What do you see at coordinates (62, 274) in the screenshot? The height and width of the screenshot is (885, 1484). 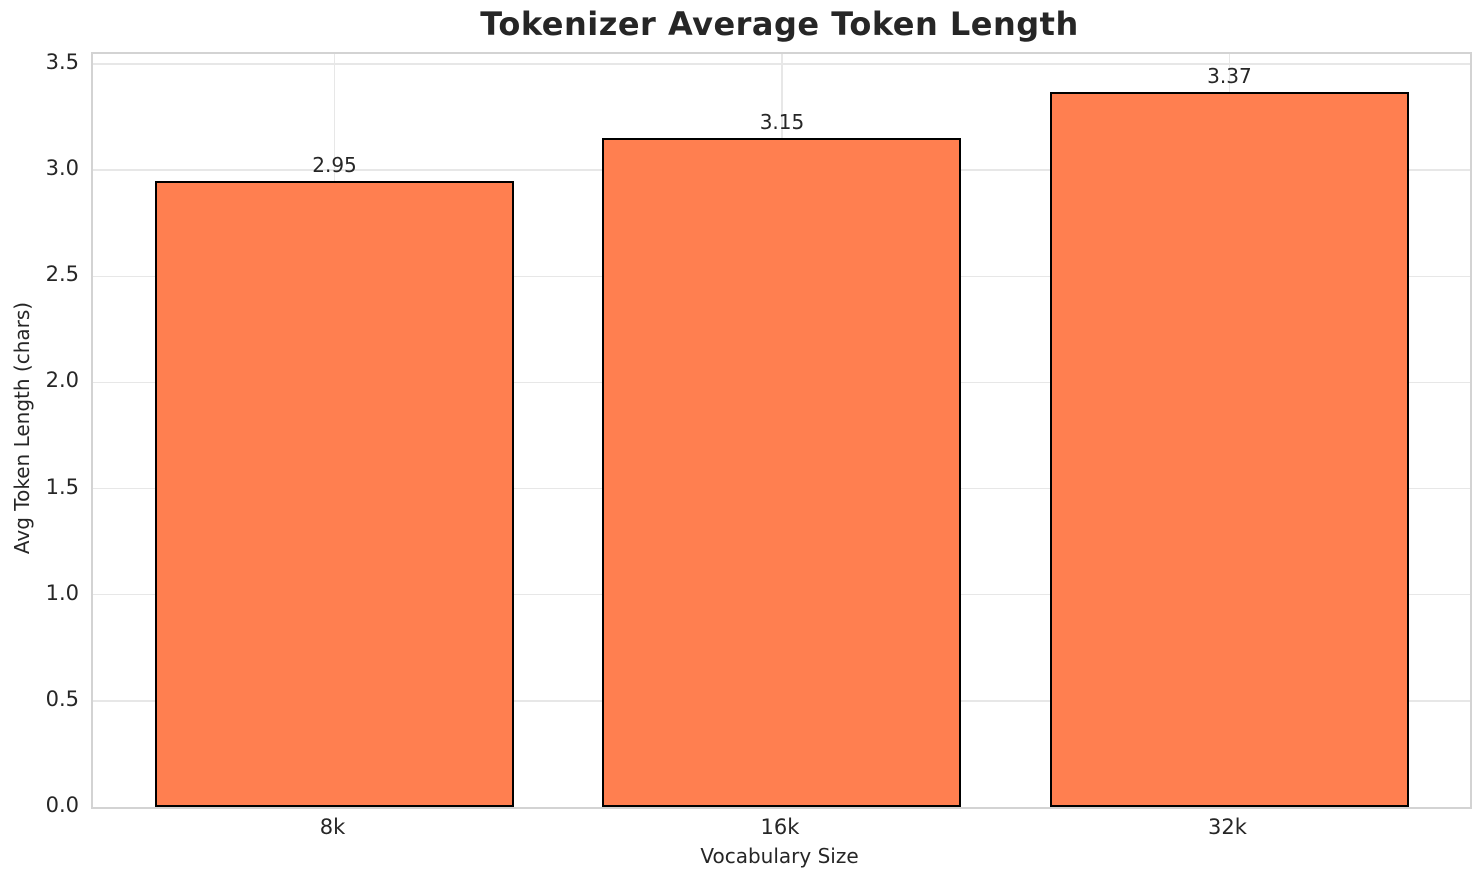 I see `y-tick-label: 2.5` at bounding box center [62, 274].